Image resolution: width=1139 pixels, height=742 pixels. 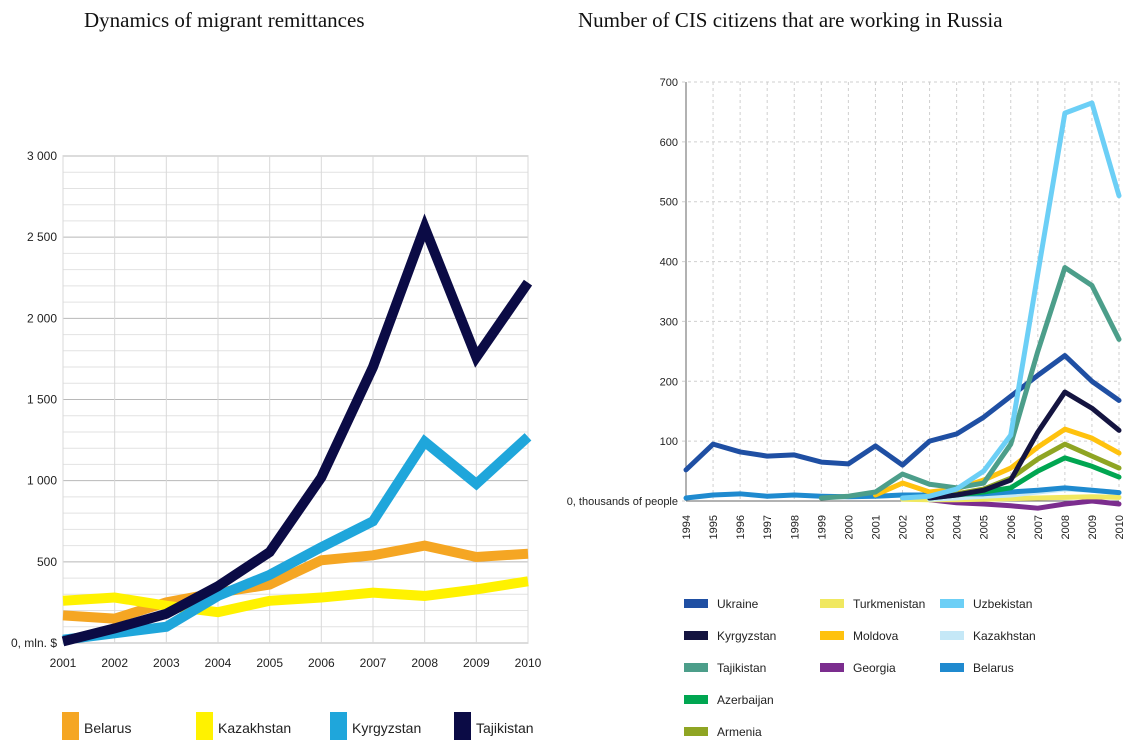 What do you see at coordinates (42, 318) in the screenshot?
I see `y-tick-label: 2 000` at bounding box center [42, 318].